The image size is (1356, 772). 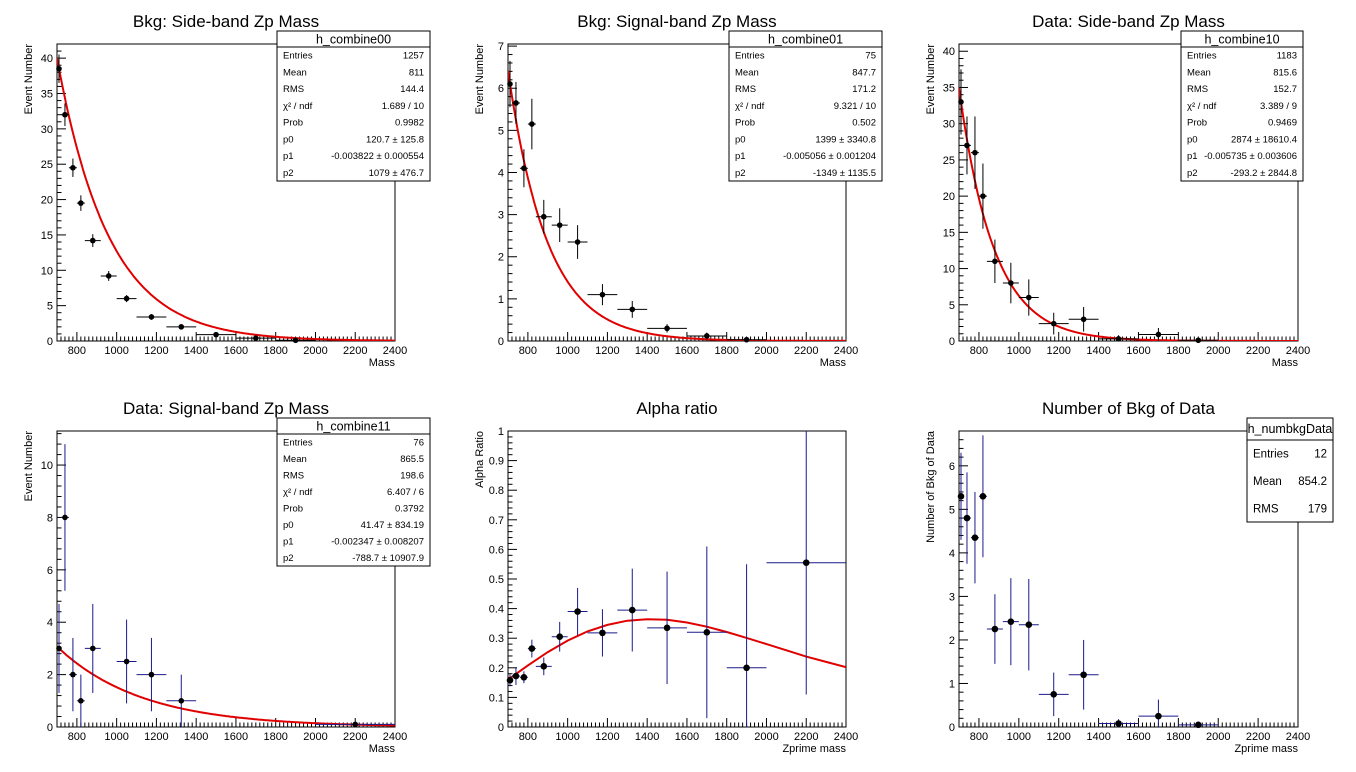 What do you see at coordinates (47, 201) in the screenshot?
I see `y-tick-label: 20` at bounding box center [47, 201].